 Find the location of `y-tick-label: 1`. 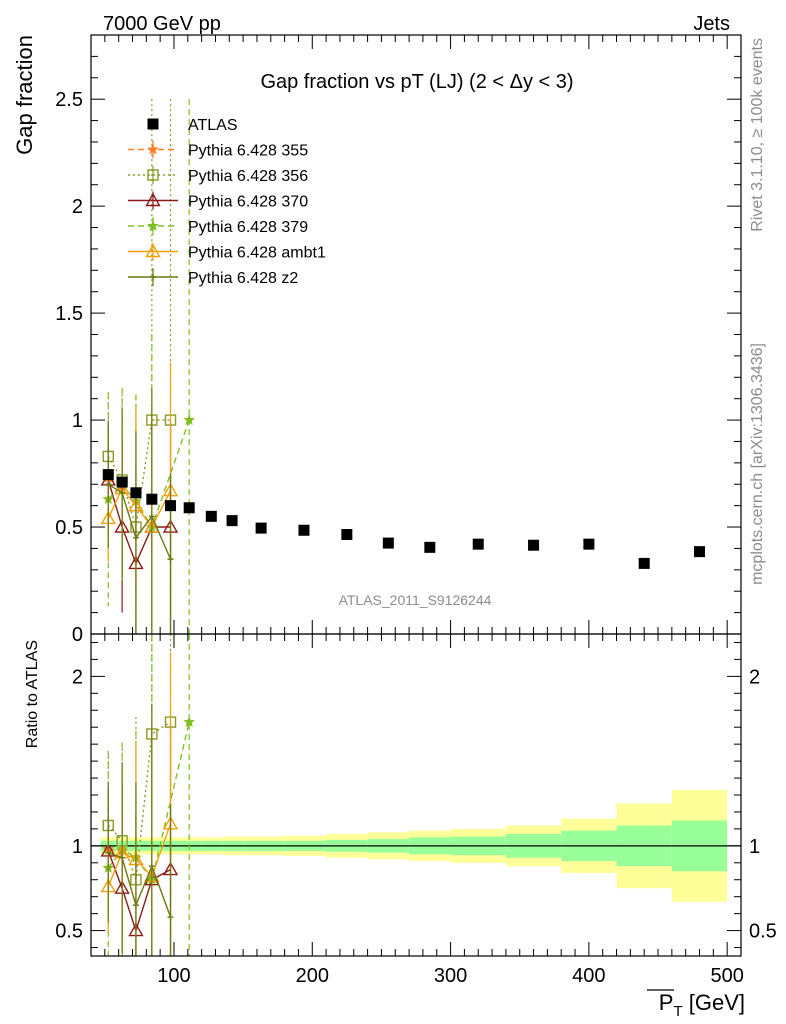

y-tick-label: 1 is located at coordinates (77, 421).